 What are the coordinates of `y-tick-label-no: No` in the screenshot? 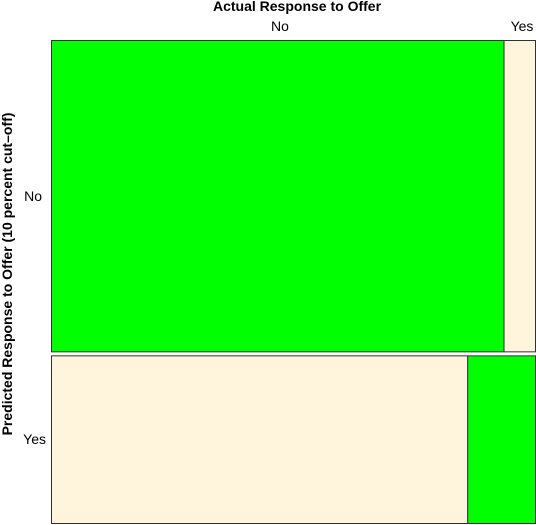 It's located at (33, 196).